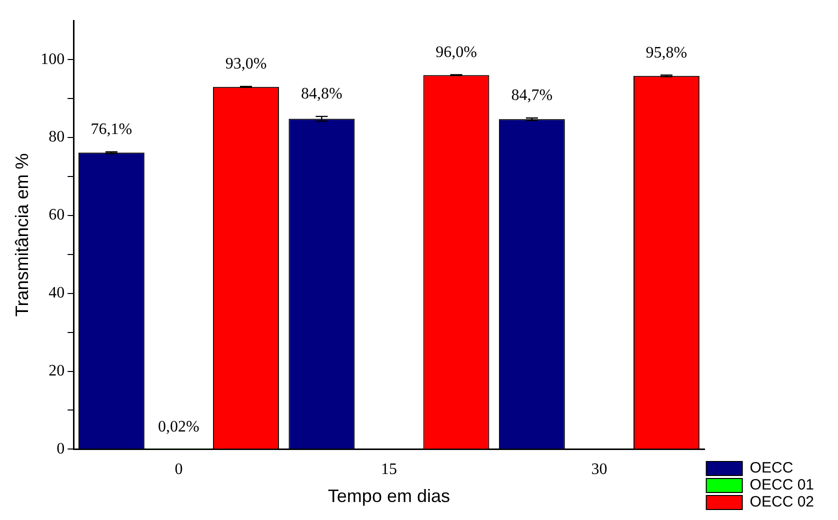 This screenshot has width=838, height=520. What do you see at coordinates (599, 469) in the screenshot?
I see `x-tick-label: 30` at bounding box center [599, 469].